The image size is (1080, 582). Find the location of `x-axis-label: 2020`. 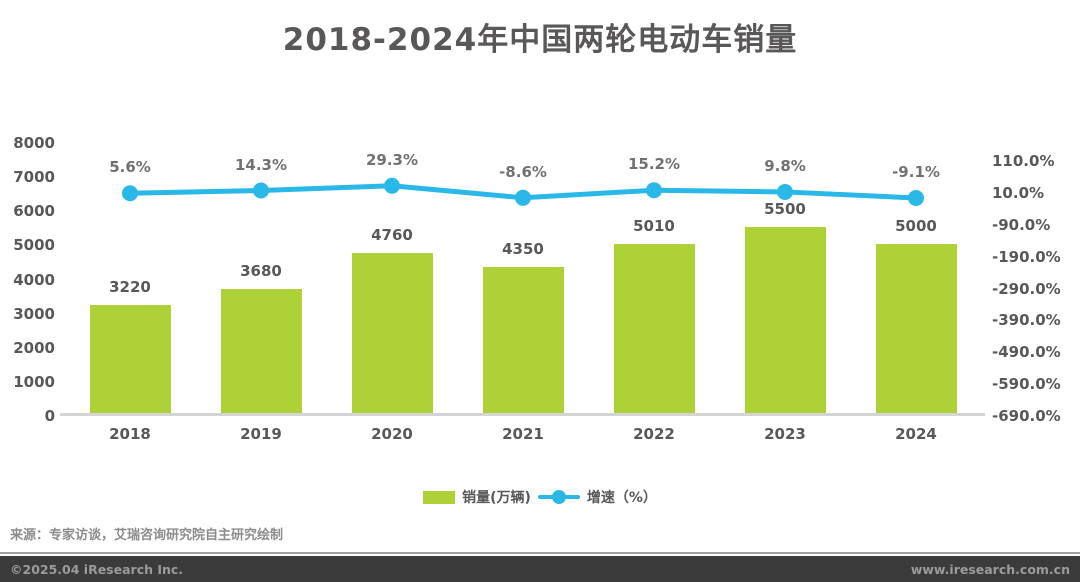

x-axis-label: 2020 is located at coordinates (392, 434).